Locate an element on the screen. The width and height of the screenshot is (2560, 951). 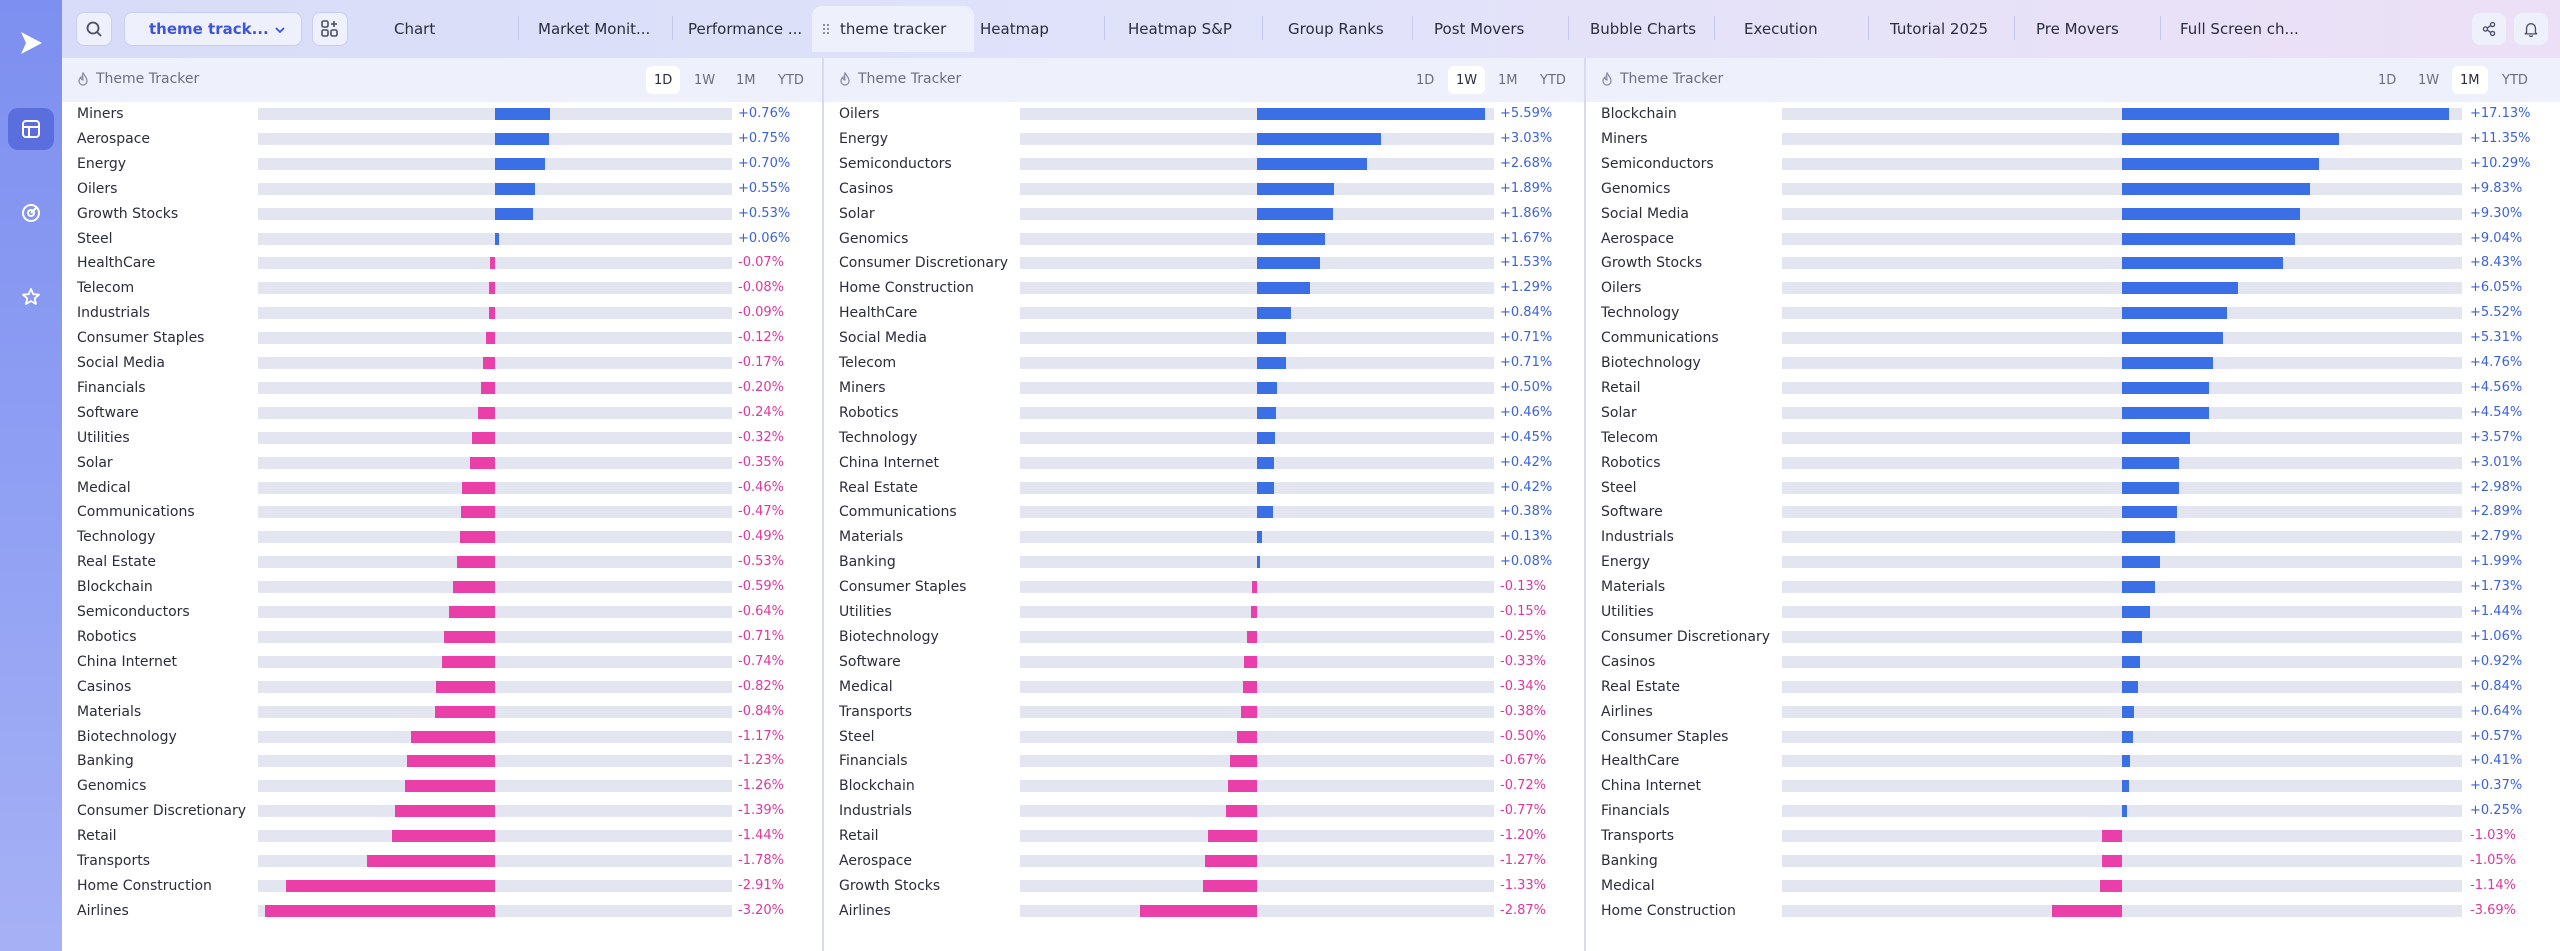
theme-row: Oilers +5.59% is located at coordinates (1204, 114).